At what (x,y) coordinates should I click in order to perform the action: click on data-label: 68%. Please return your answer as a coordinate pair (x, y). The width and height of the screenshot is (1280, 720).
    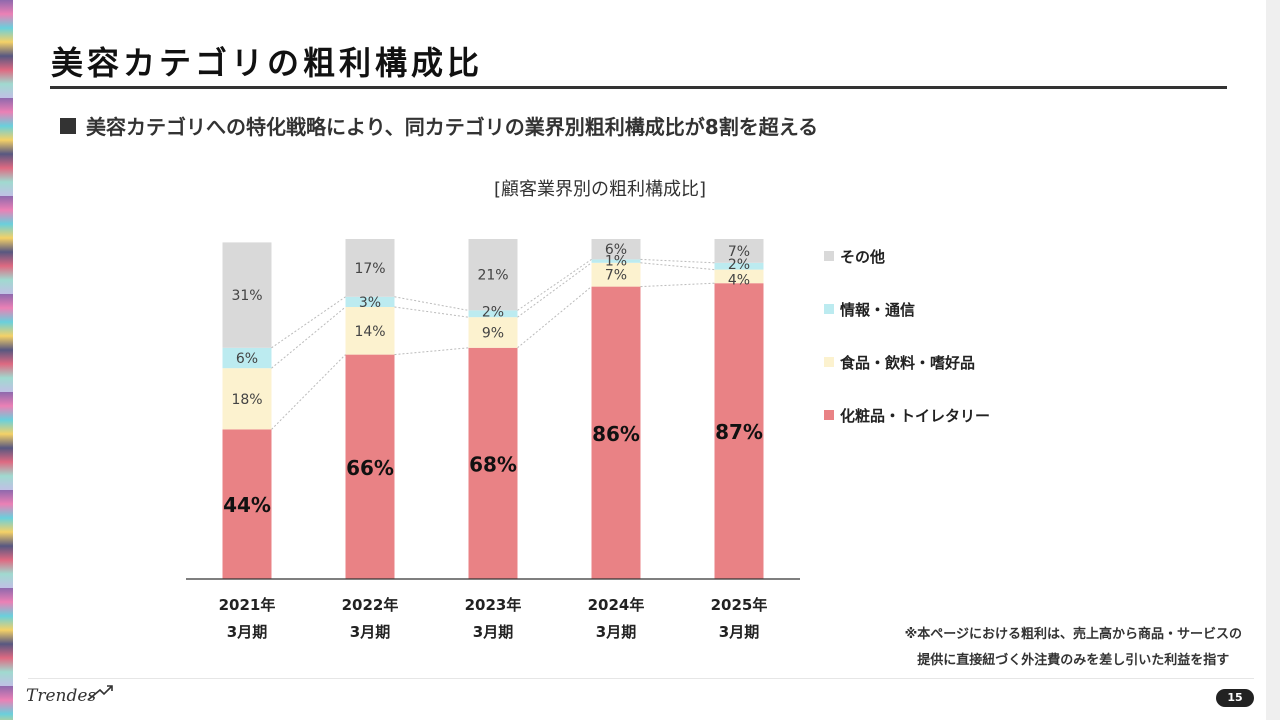
    Looking at the image, I should click on (493, 464).